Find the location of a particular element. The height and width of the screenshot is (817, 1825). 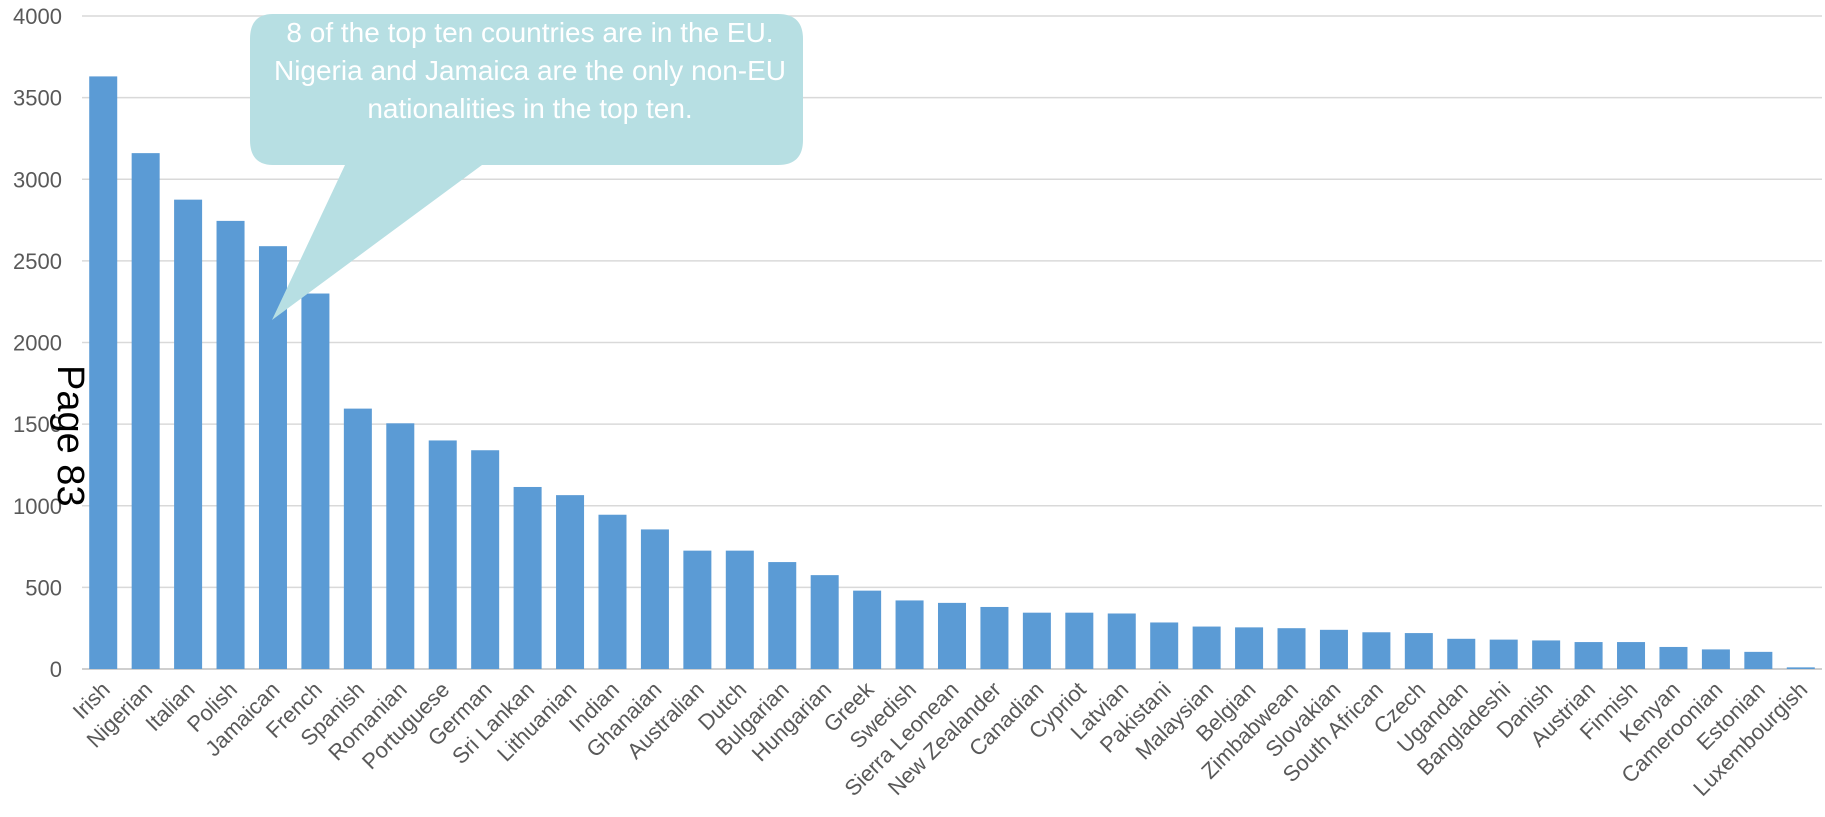

bar-ghanaian is located at coordinates (654, 599).